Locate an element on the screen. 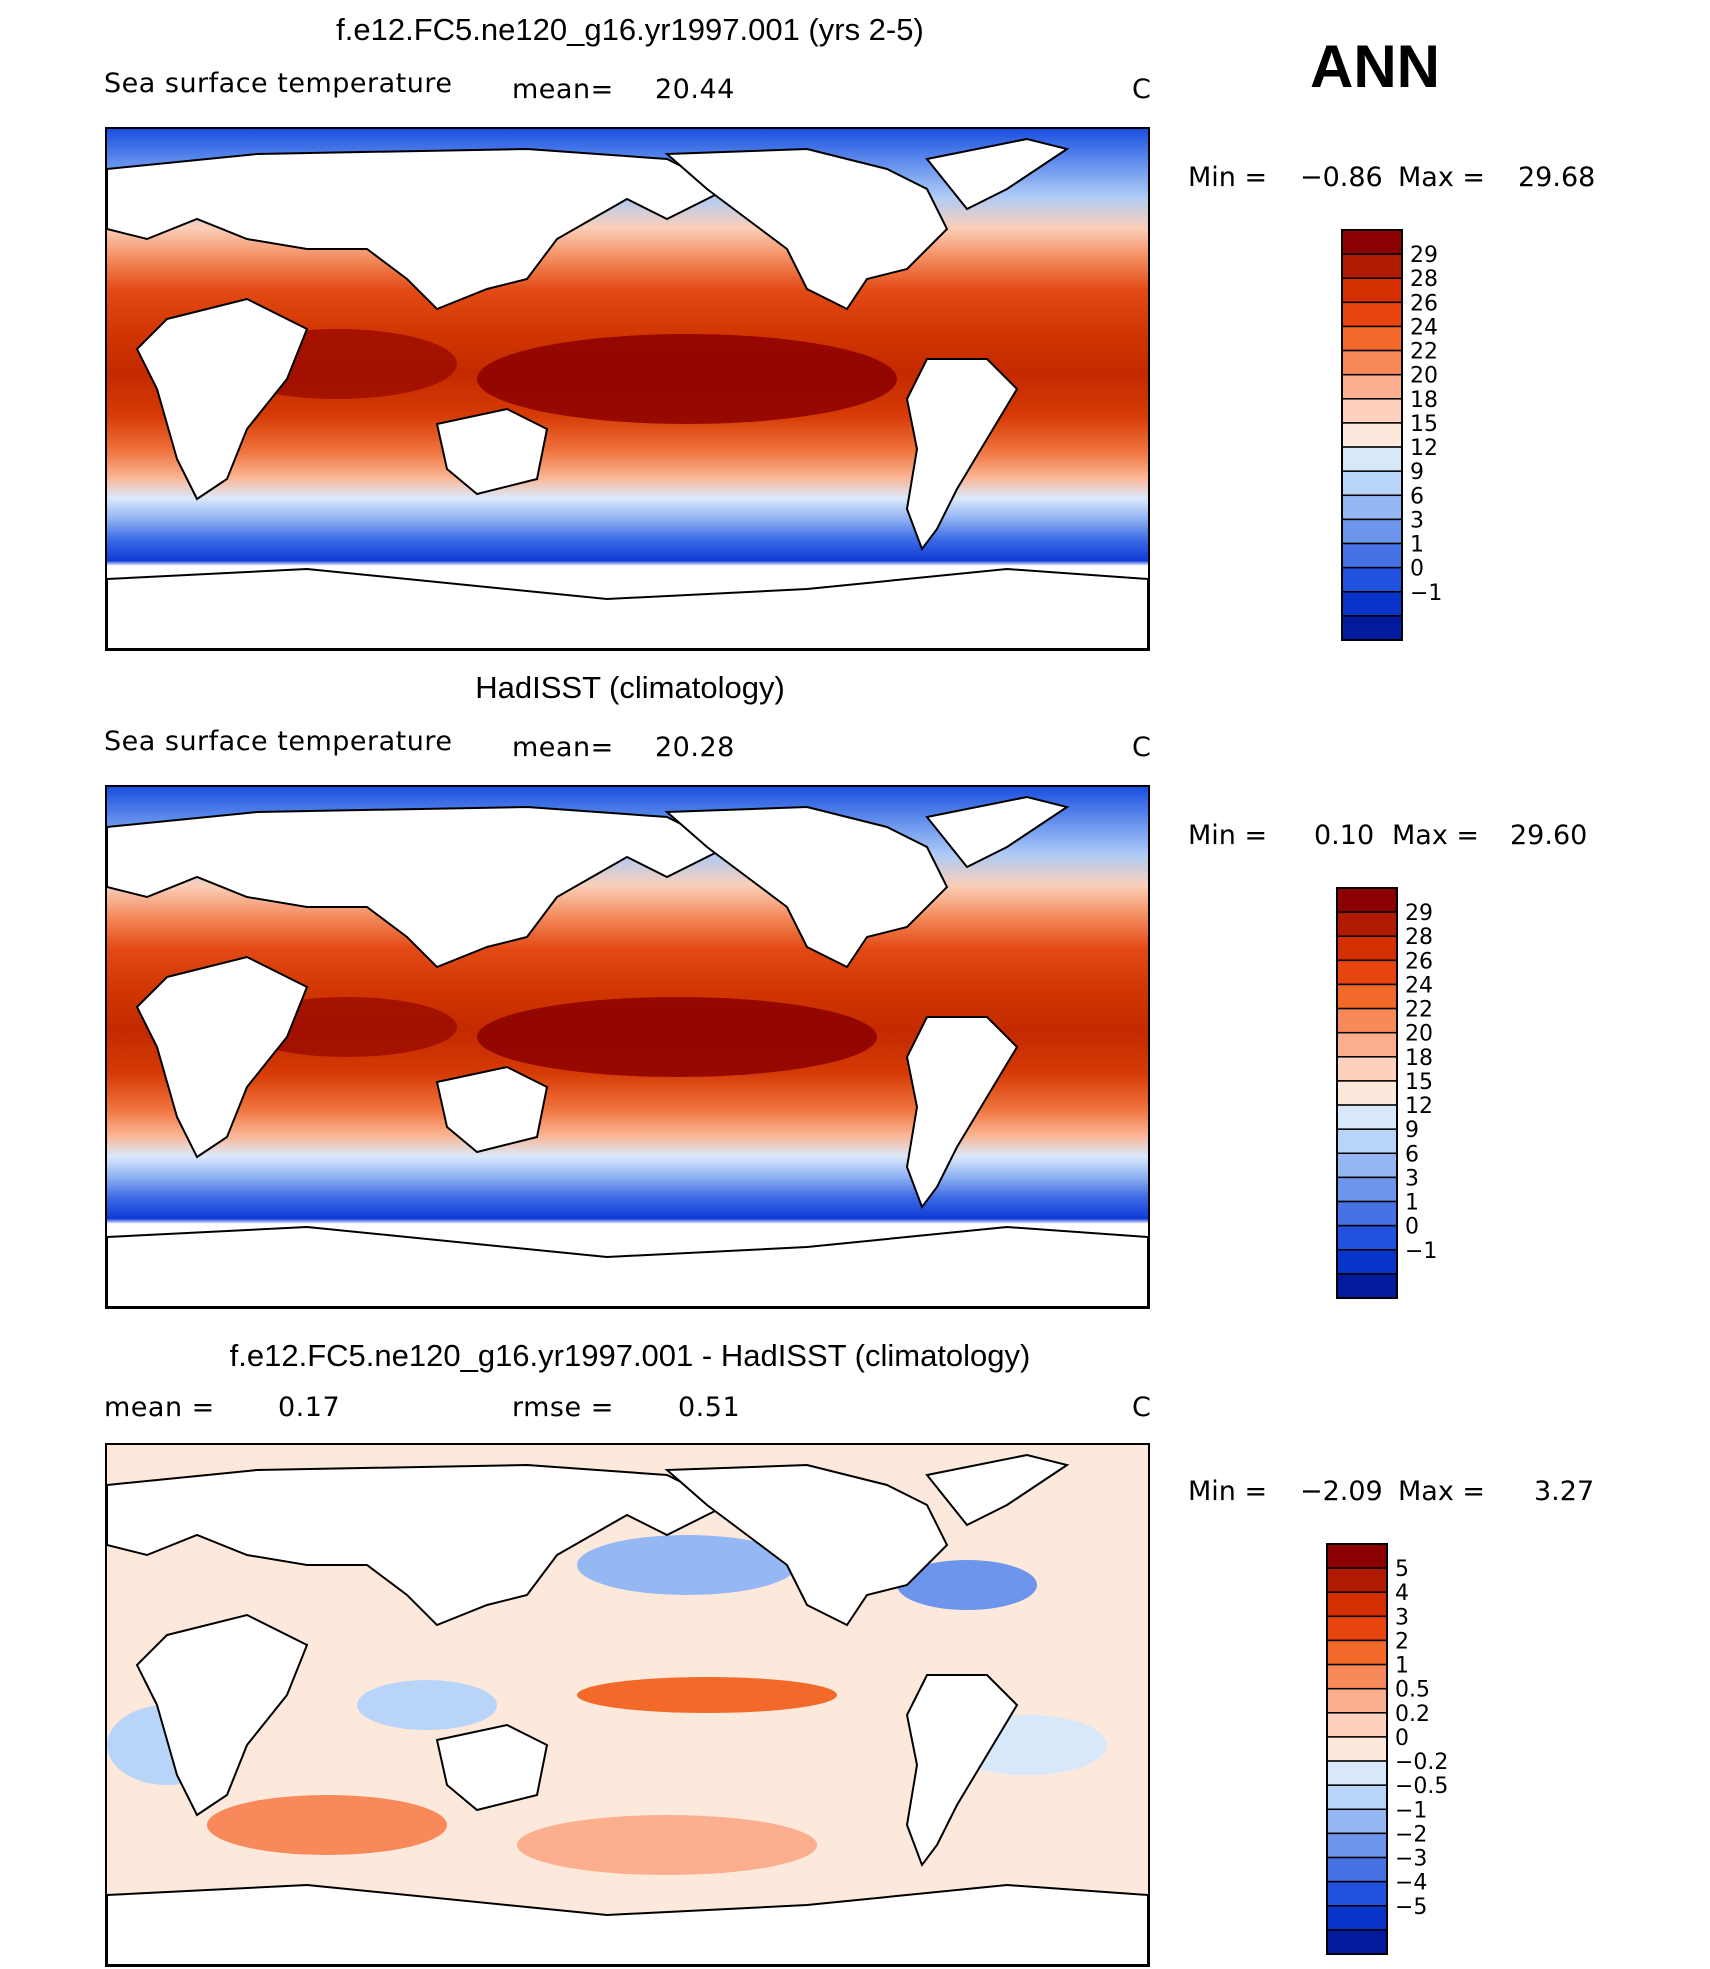  colorbar-tick-label: 22 is located at coordinates (1419, 1010).